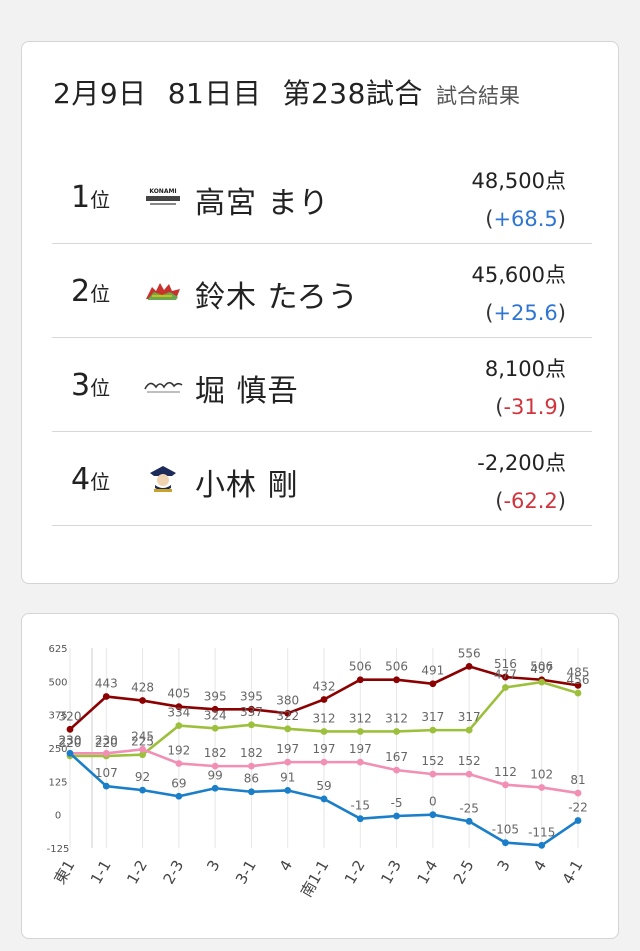  What do you see at coordinates (519, 294) in the screenshot?
I see `score-block: 45,600点 (+25.6)` at bounding box center [519, 294].